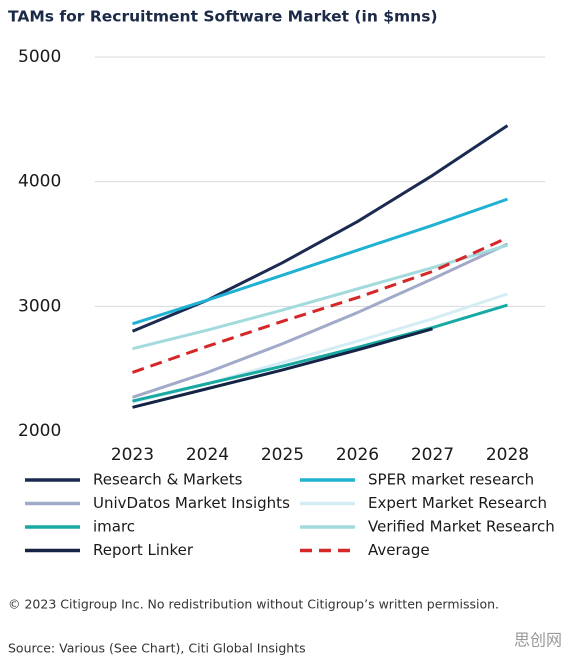 The image size is (570, 660). I want to click on legend-label: Research & Markets, so click(168, 480).